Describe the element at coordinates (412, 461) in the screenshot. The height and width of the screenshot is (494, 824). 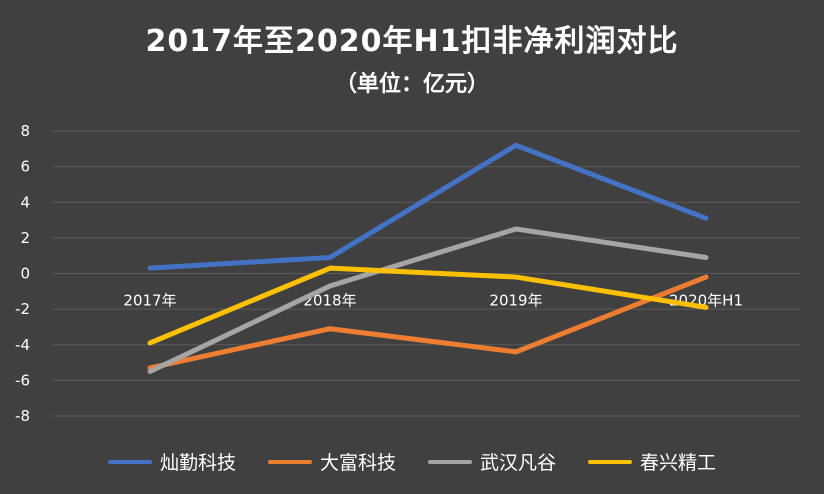
I see `legend: 灿勤科技 大富科技 武汉凡谷 春兴精工` at that location.